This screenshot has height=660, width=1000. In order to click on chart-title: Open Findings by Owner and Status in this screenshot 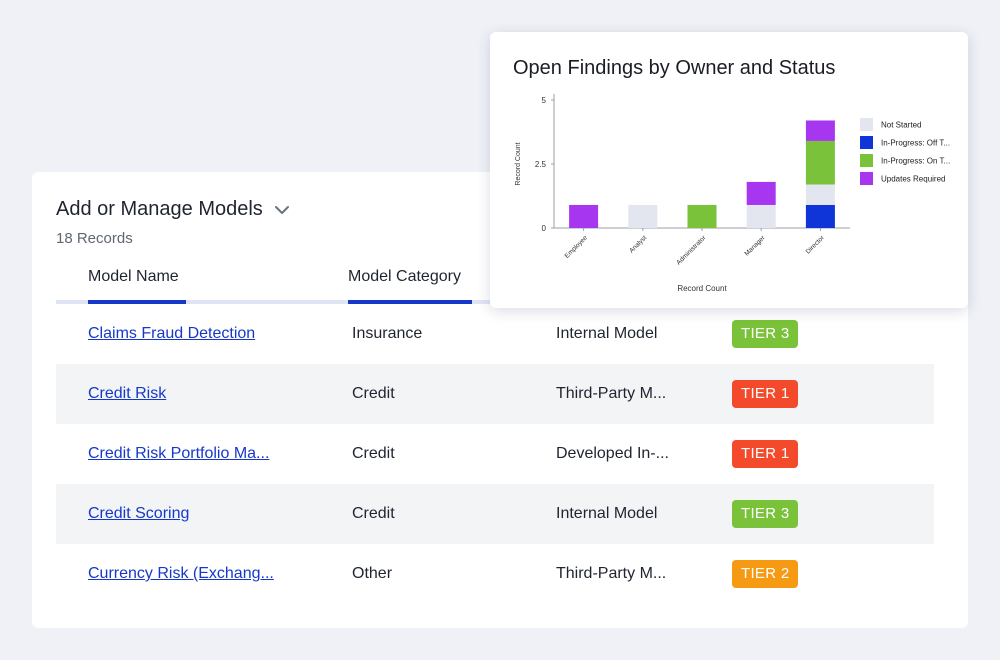, I will do `click(674, 68)`.